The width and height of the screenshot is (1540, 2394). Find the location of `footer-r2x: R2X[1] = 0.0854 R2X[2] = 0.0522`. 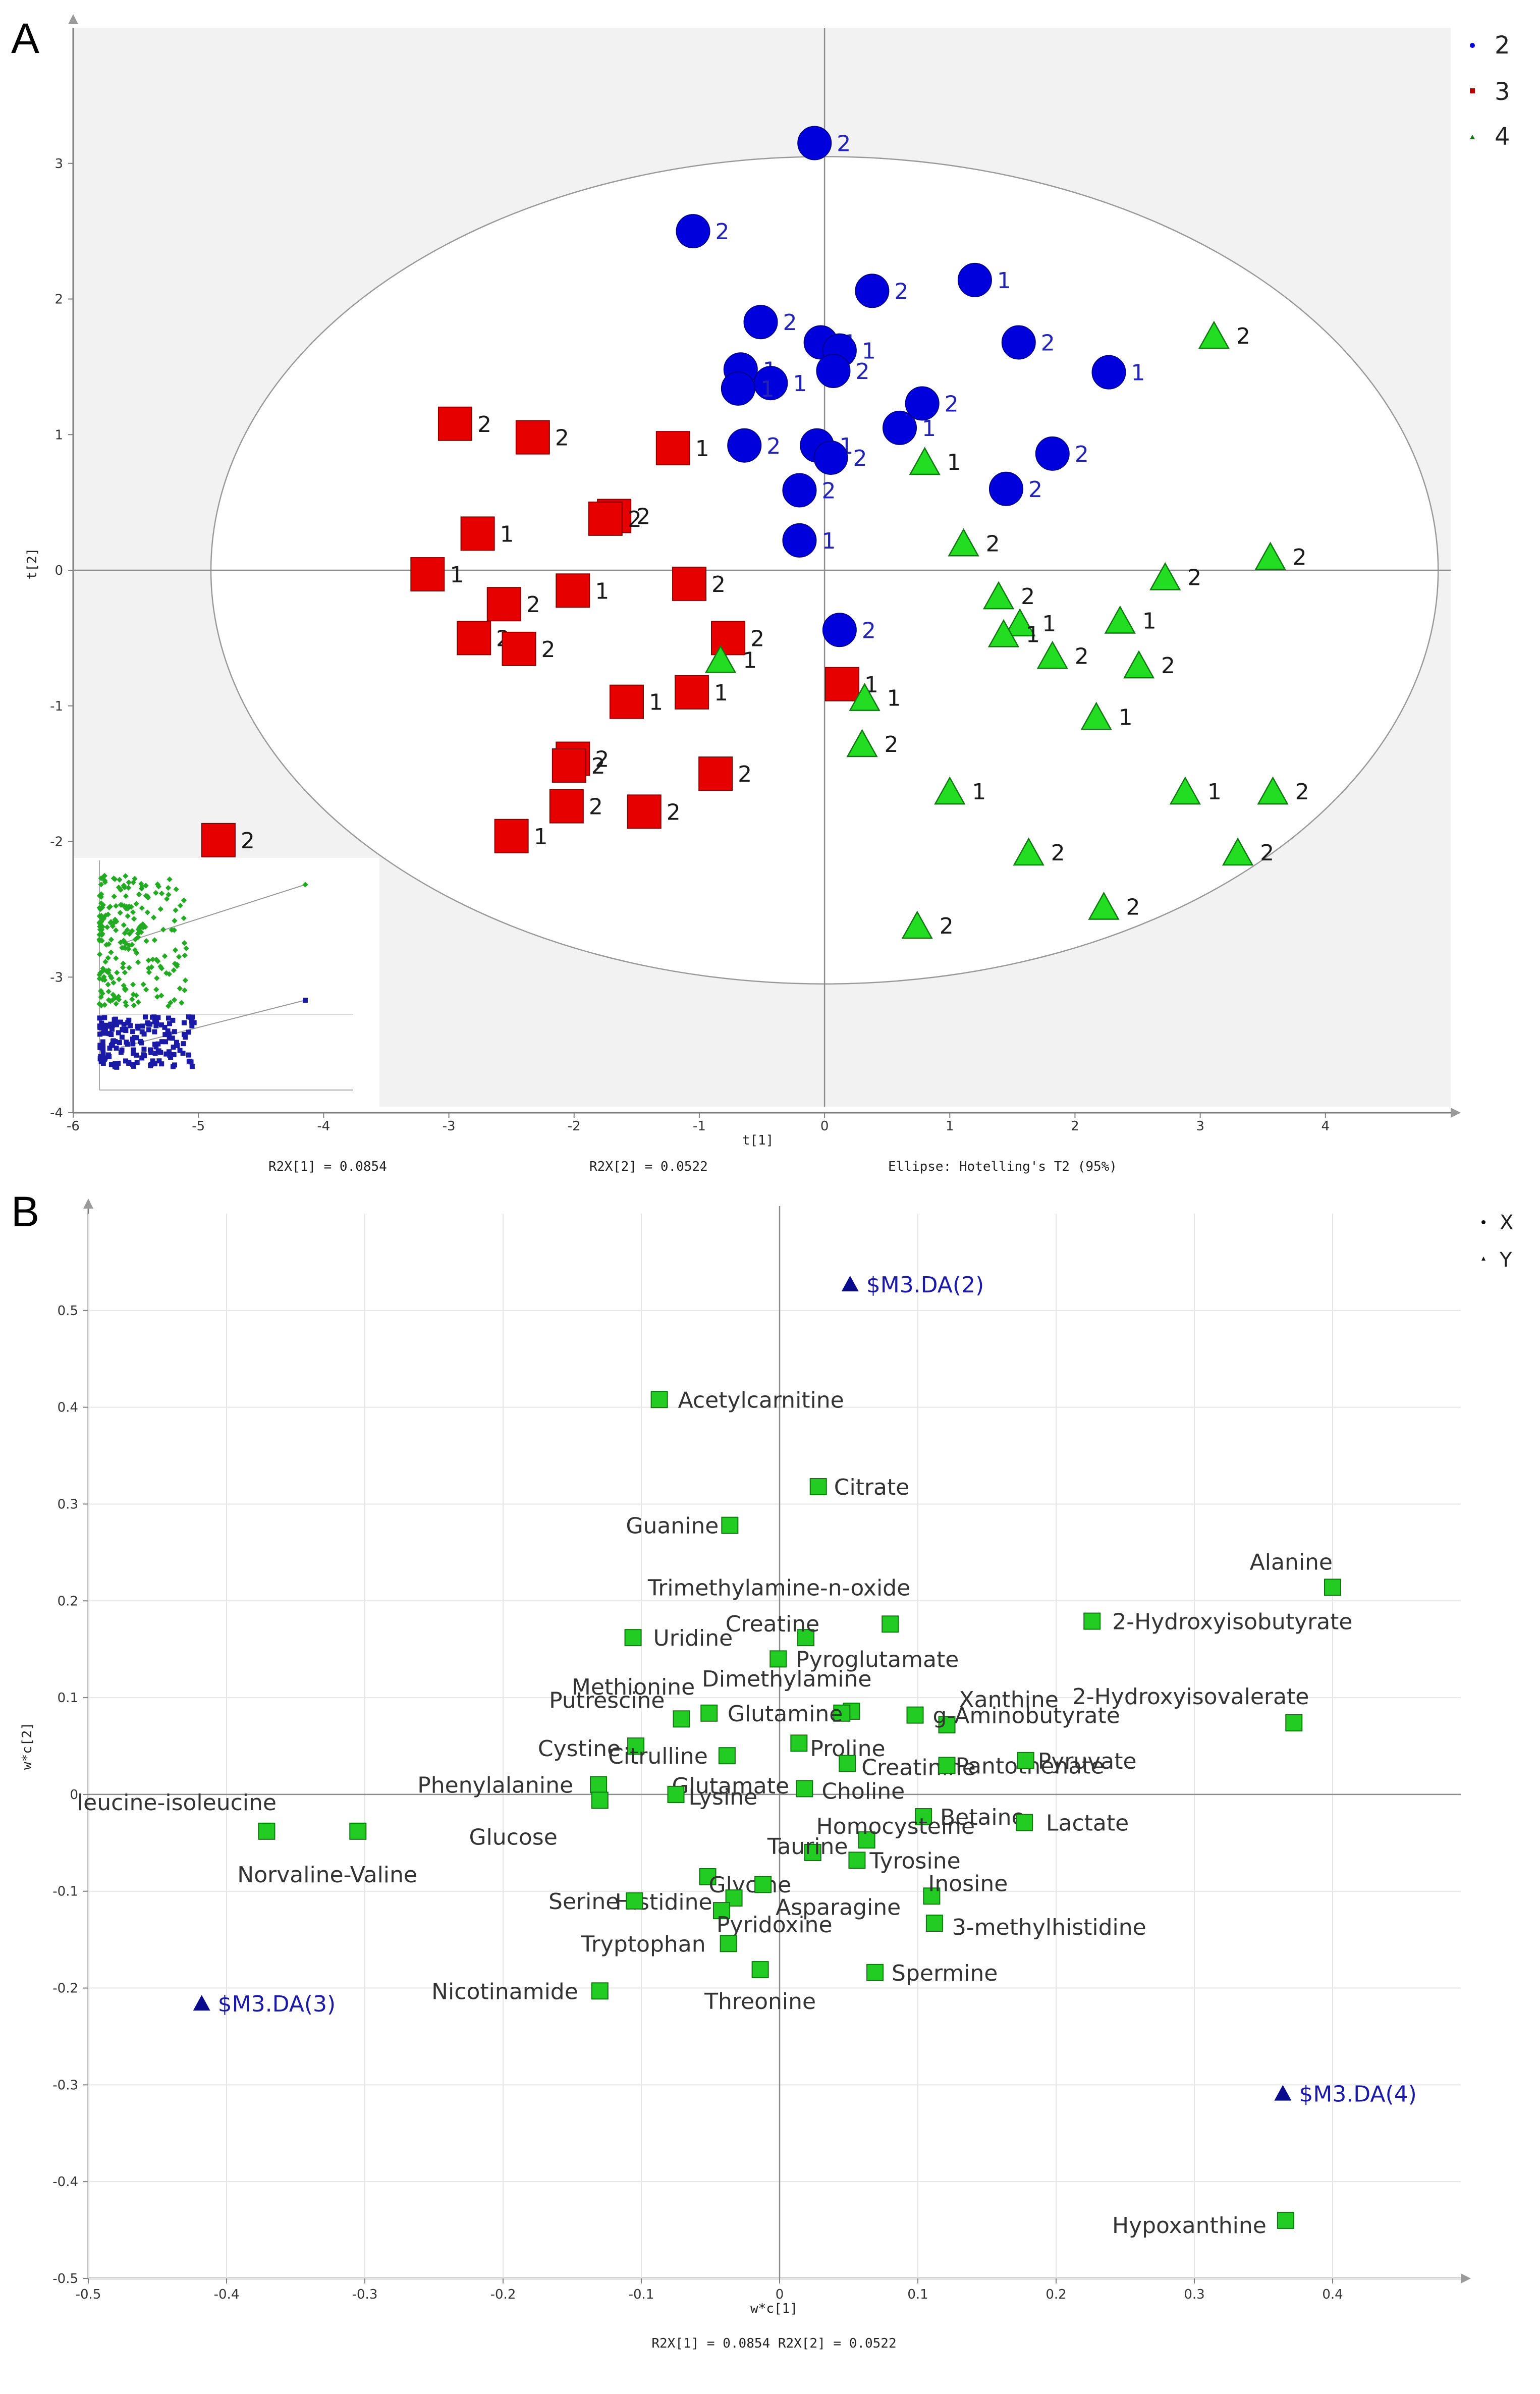

footer-r2x: R2X[1] = 0.0854 R2X[2] = 0.0522 is located at coordinates (773, 2343).